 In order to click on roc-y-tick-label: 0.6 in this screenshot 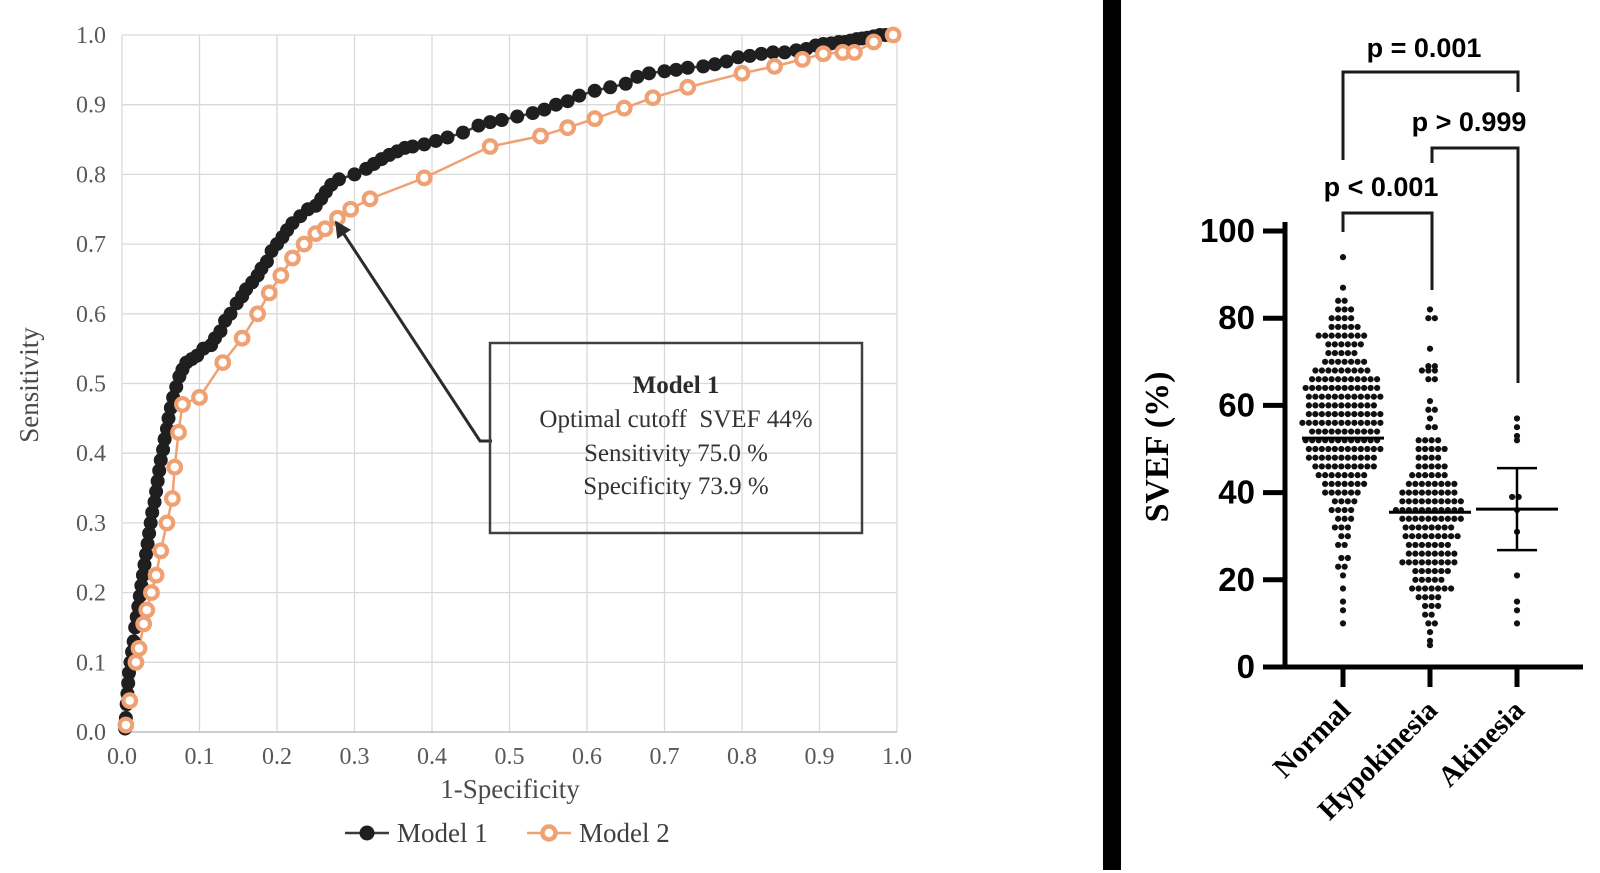, I will do `click(91, 315)`.